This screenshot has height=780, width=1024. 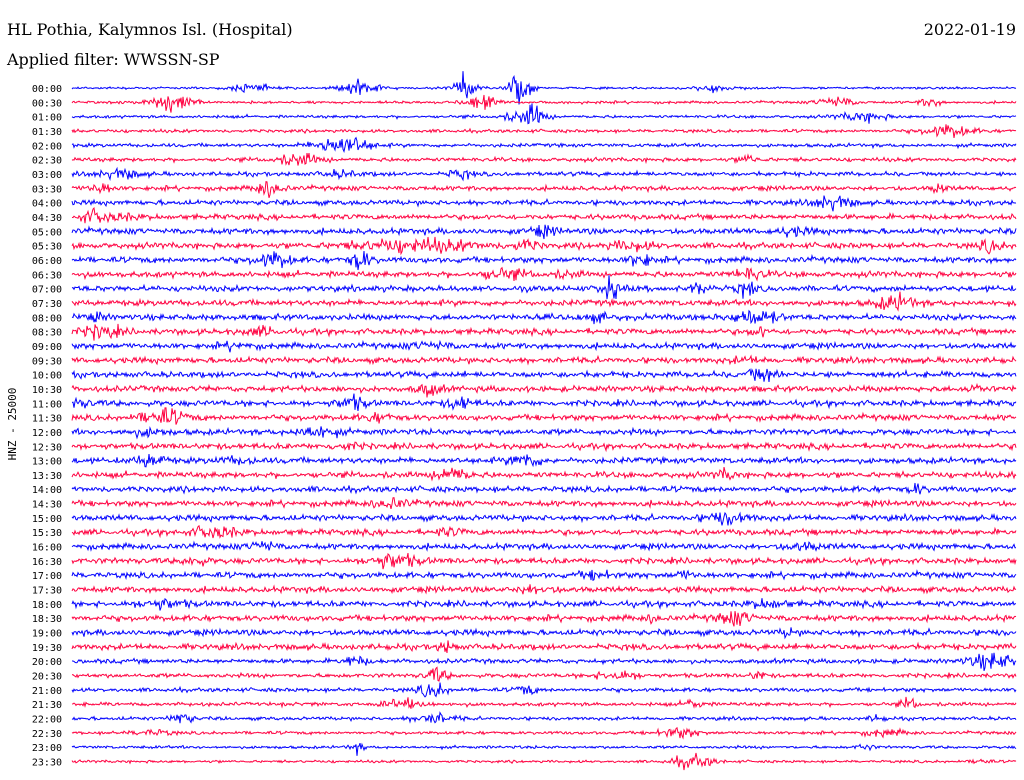 What do you see at coordinates (47, 89) in the screenshot?
I see `row-time-label: 00:00` at bounding box center [47, 89].